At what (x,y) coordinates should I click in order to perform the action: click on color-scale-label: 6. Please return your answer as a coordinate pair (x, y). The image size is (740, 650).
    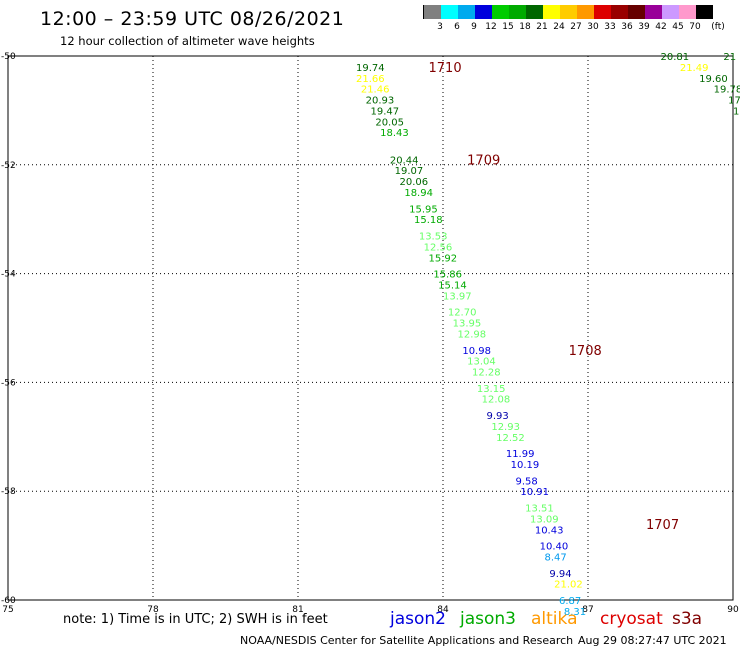
    Looking at the image, I should click on (457, 27).